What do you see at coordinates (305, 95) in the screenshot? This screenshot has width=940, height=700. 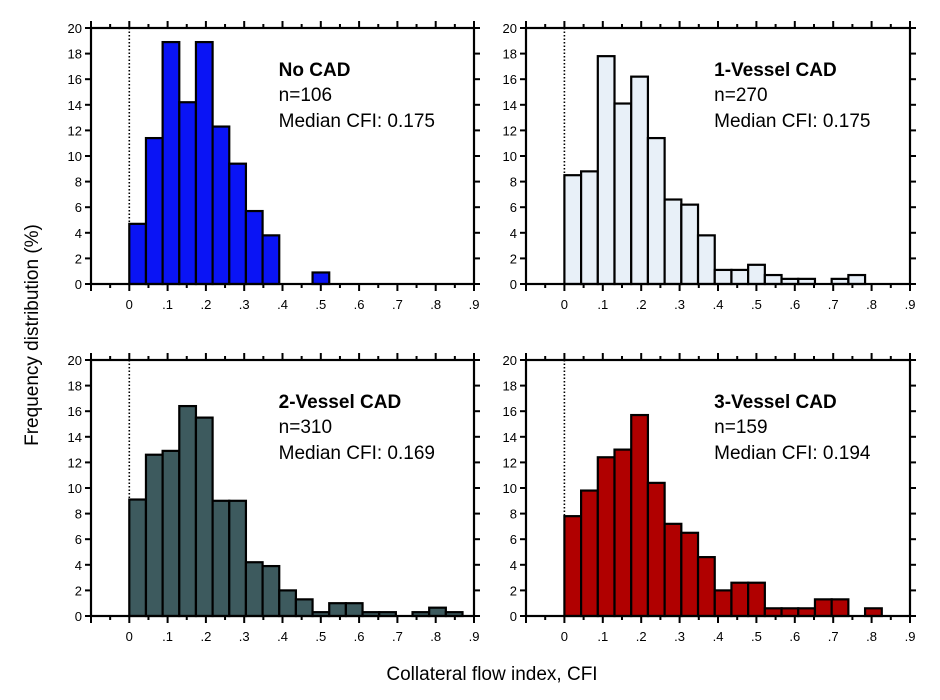 I see `panel-n-label: n=106` at bounding box center [305, 95].